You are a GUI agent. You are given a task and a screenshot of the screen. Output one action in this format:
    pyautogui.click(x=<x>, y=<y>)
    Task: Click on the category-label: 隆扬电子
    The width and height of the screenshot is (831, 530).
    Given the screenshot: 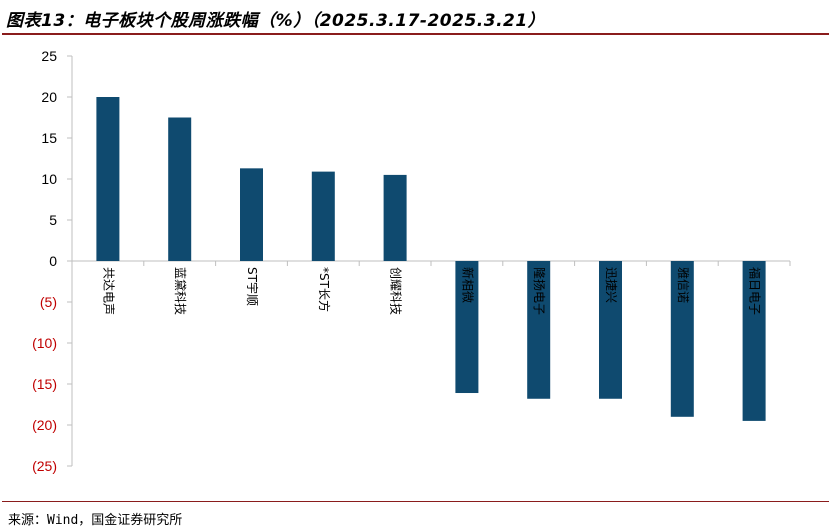 What is the action you would take?
    pyautogui.click(x=539, y=291)
    